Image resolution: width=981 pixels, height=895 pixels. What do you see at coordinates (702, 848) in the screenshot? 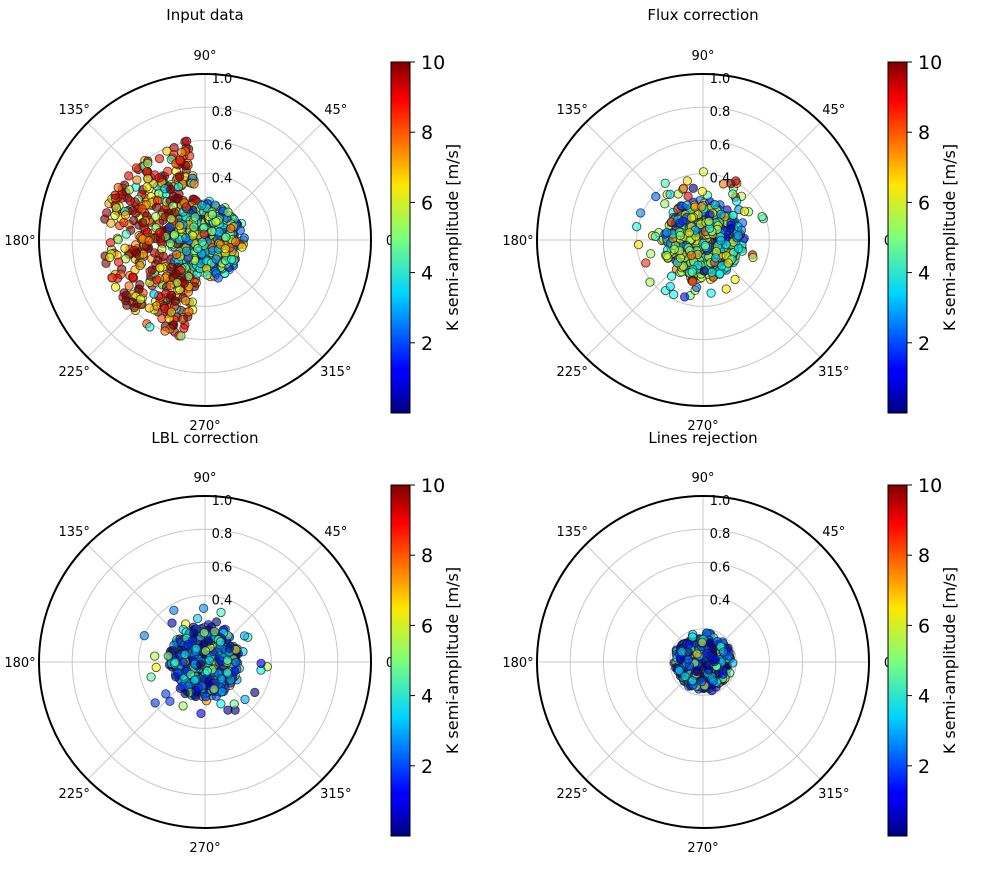
I see `angular-tick-label: 270°` at bounding box center [702, 848].